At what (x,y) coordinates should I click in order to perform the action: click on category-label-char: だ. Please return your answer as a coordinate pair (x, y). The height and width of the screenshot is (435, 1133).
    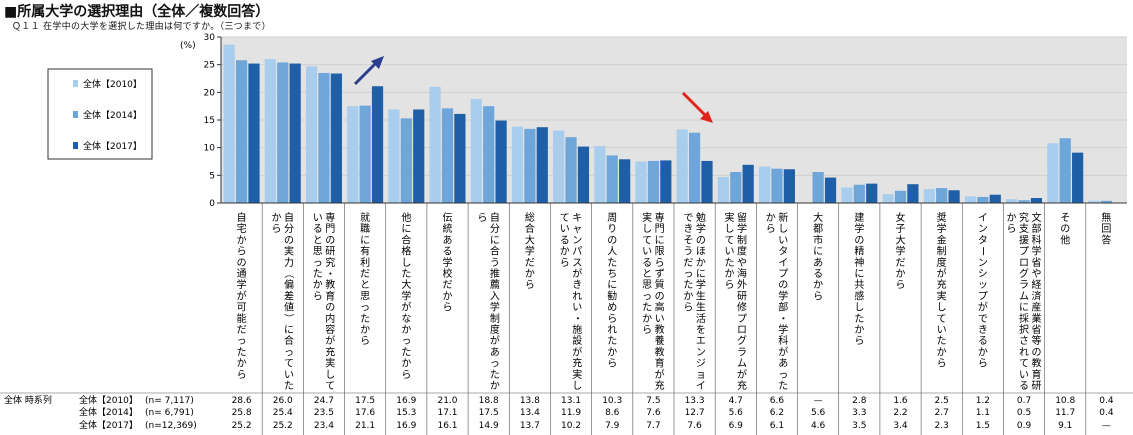
    Looking at the image, I should click on (688, 263).